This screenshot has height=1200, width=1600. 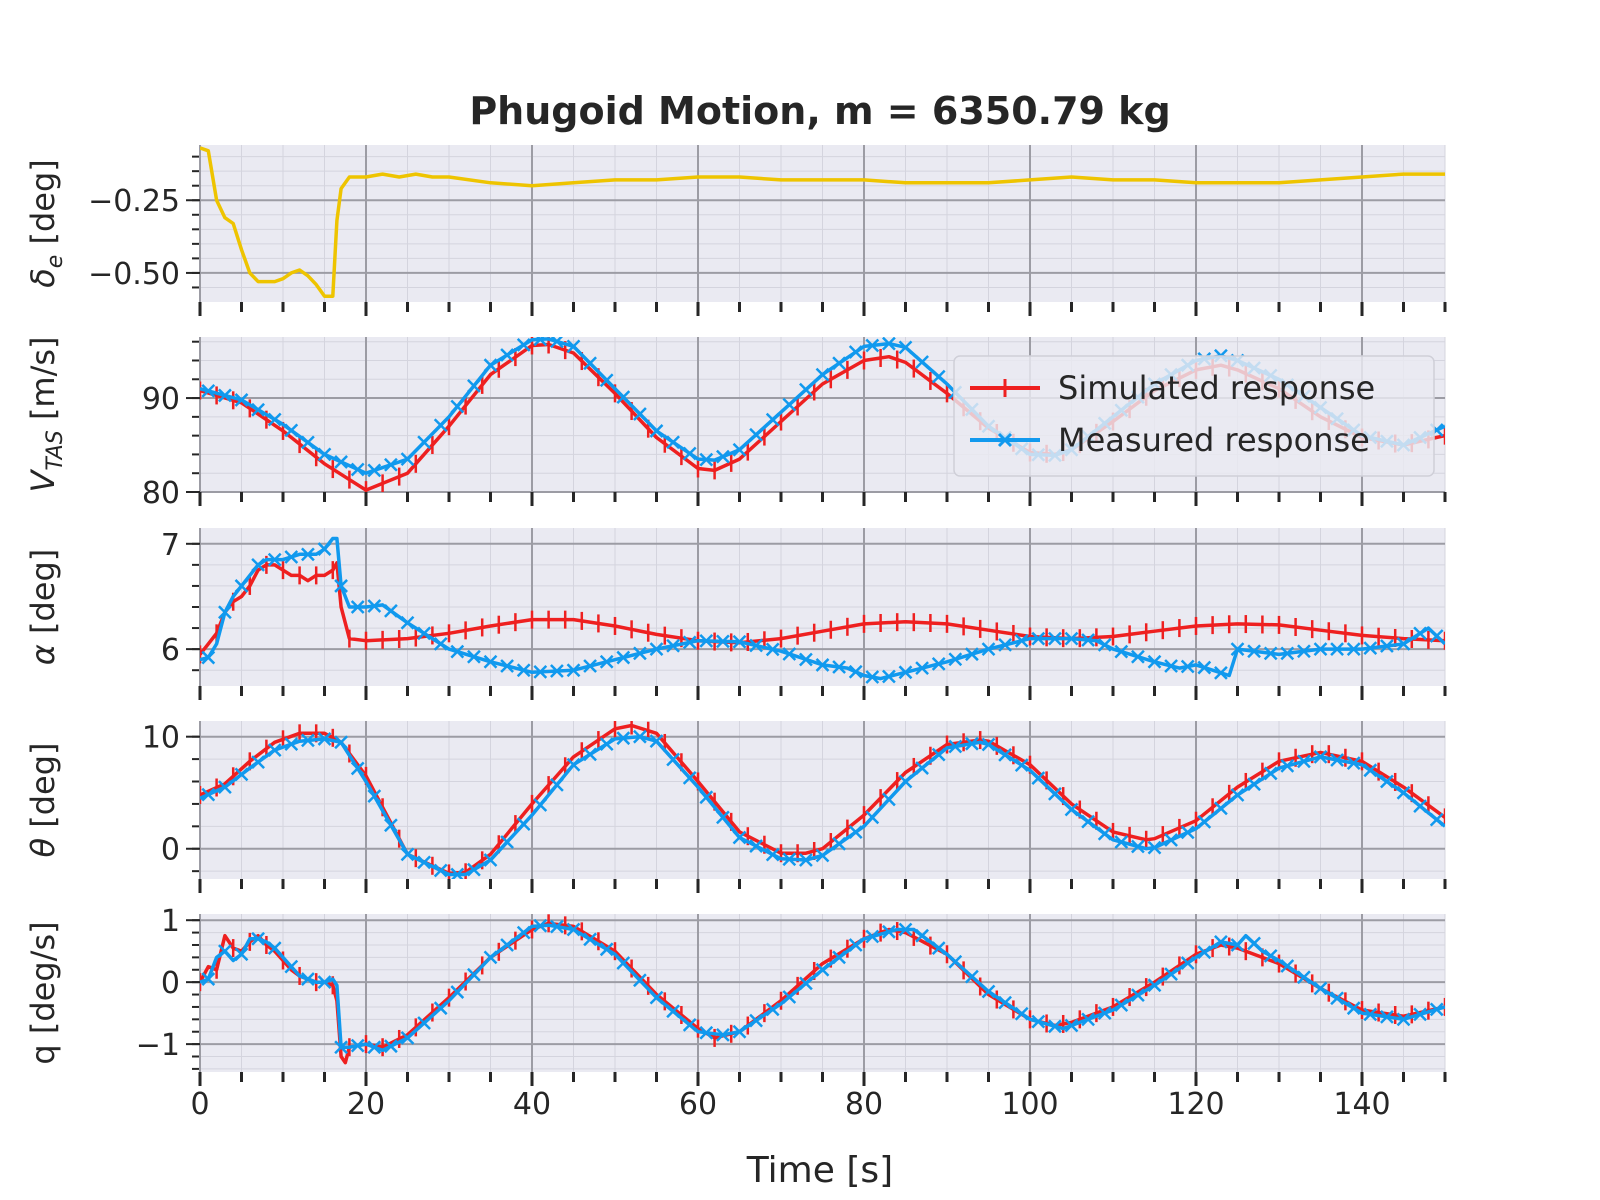 I want to click on y-axis-label-q: q [deg/s], so click(x=43, y=992).